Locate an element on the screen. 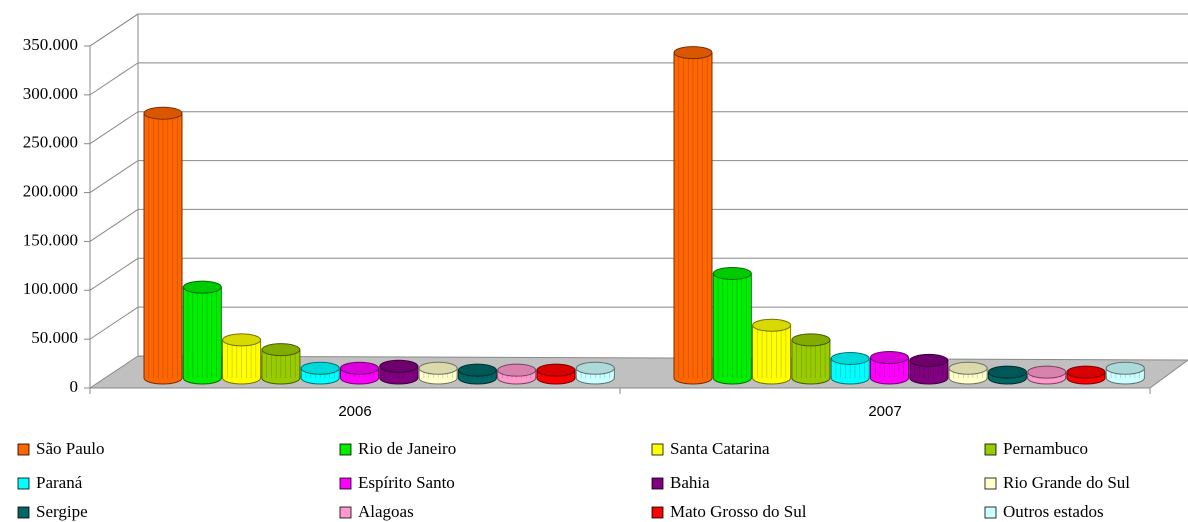 The height and width of the screenshot is (522, 1188). y-tick-label: 200.000 is located at coordinates (50, 190).